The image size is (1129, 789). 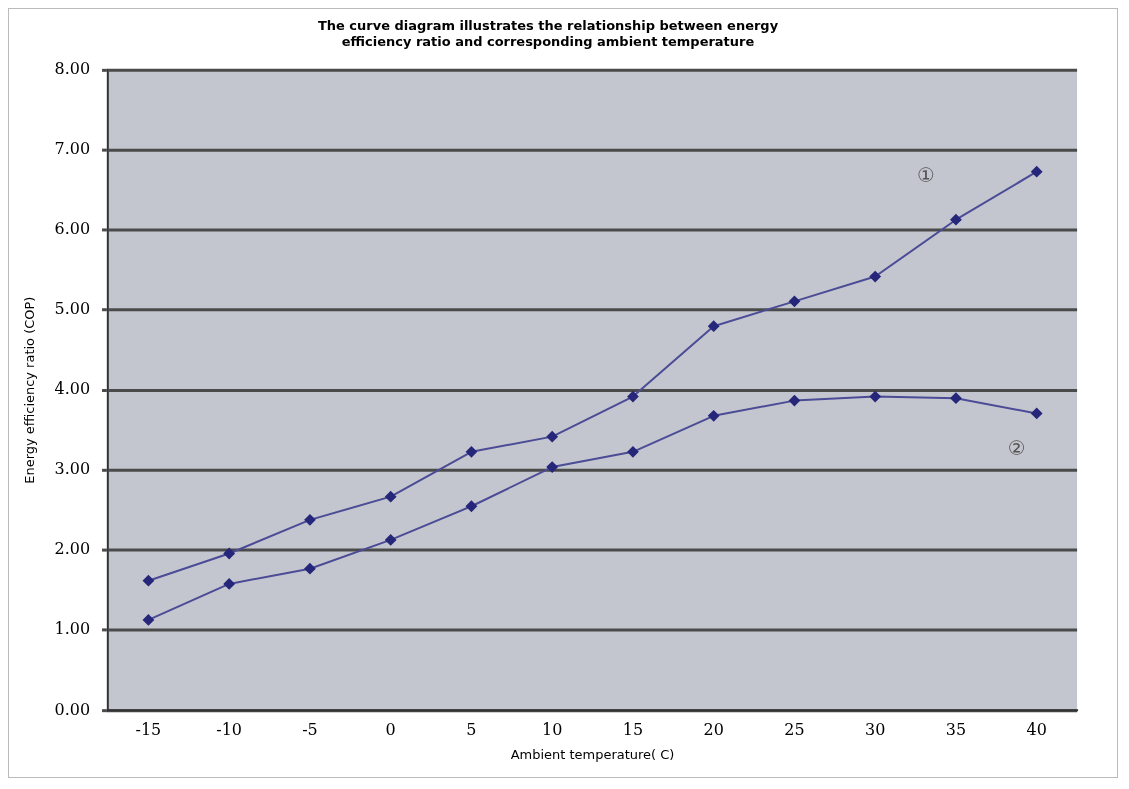 I want to click on x-tick-label: 10, so click(x=552, y=730).